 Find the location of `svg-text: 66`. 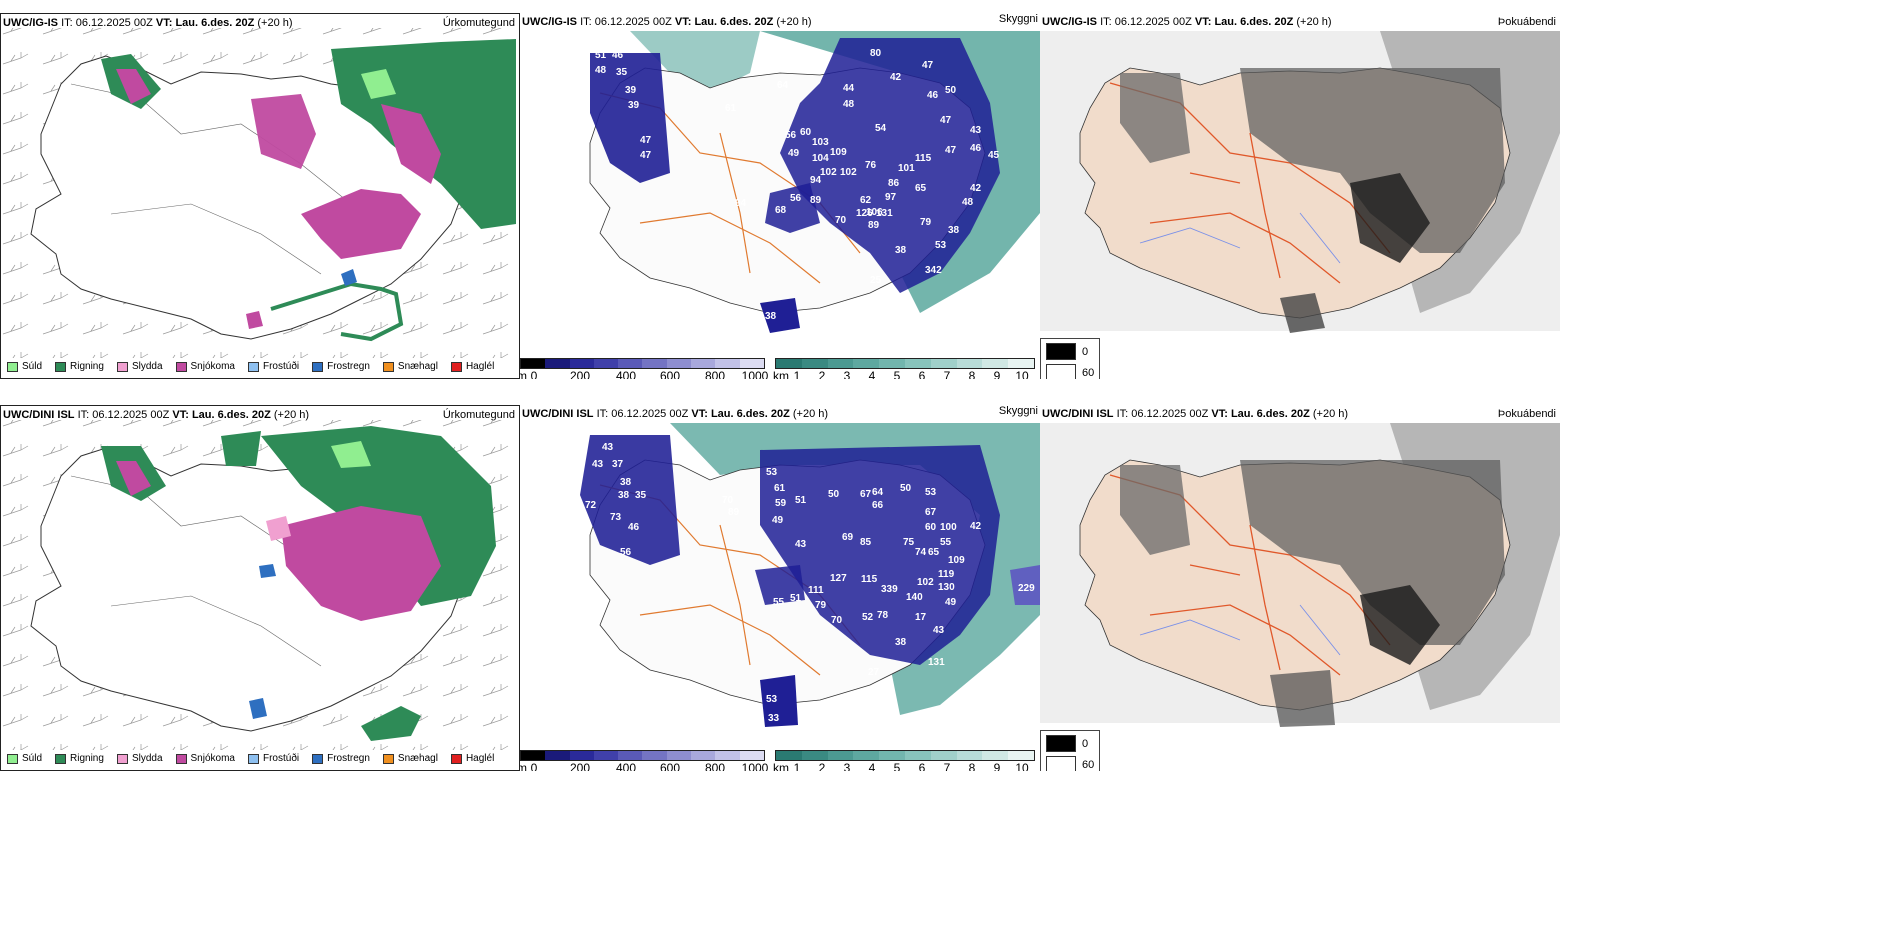

svg-text: 66 is located at coordinates (878, 505).